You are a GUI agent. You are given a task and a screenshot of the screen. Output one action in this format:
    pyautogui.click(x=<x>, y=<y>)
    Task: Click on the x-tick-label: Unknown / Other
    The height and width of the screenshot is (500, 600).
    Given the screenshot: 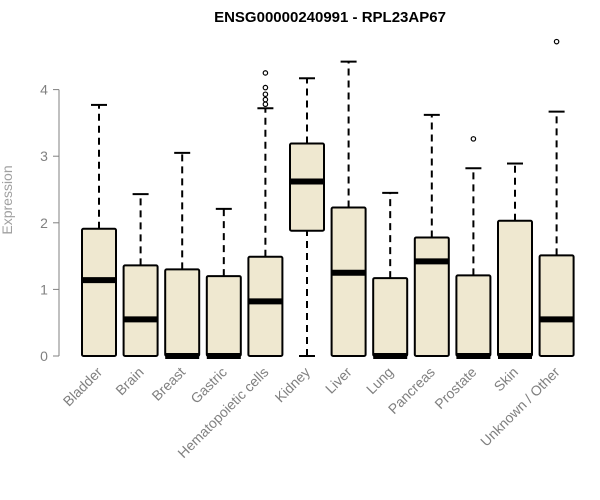 What is the action you would take?
    pyautogui.click(x=520, y=407)
    